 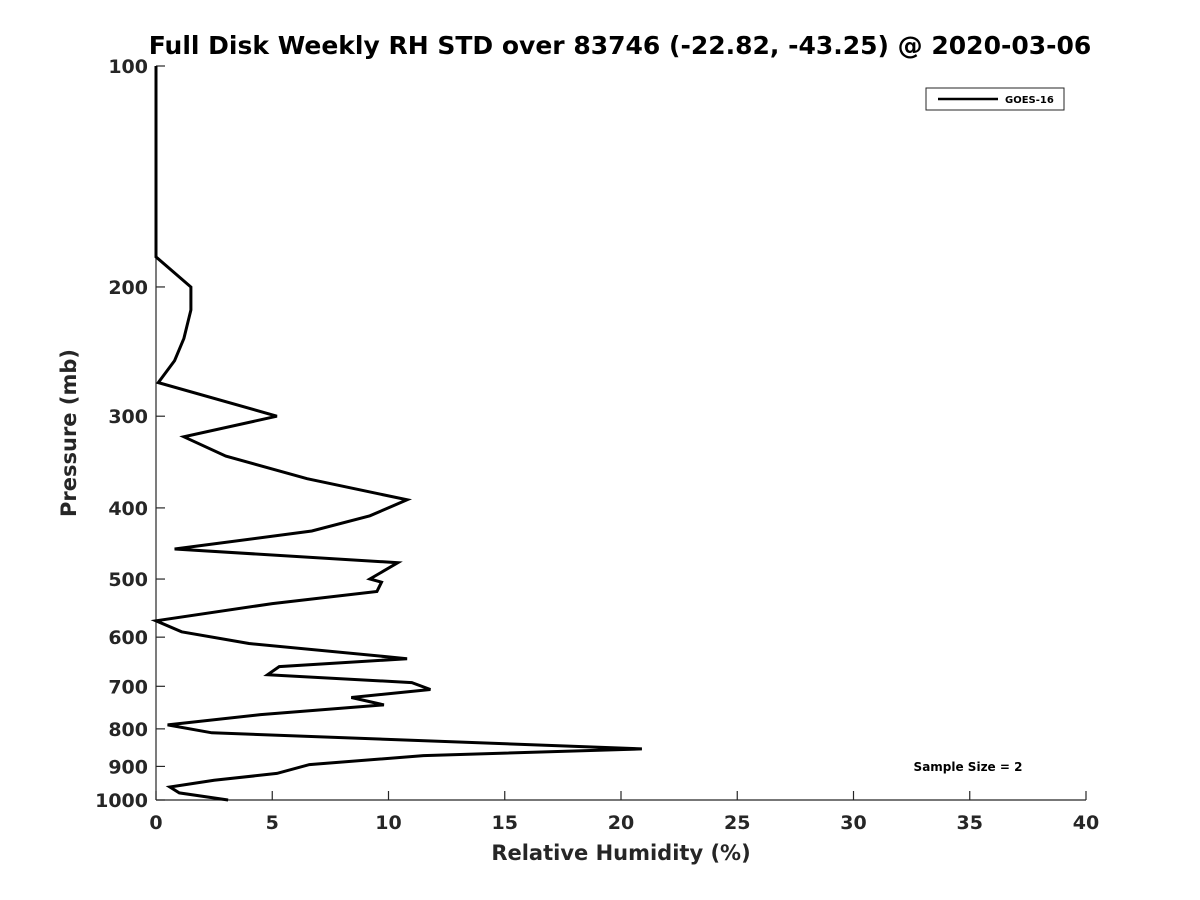 I want to click on x-tick-label: 20, so click(x=621, y=823).